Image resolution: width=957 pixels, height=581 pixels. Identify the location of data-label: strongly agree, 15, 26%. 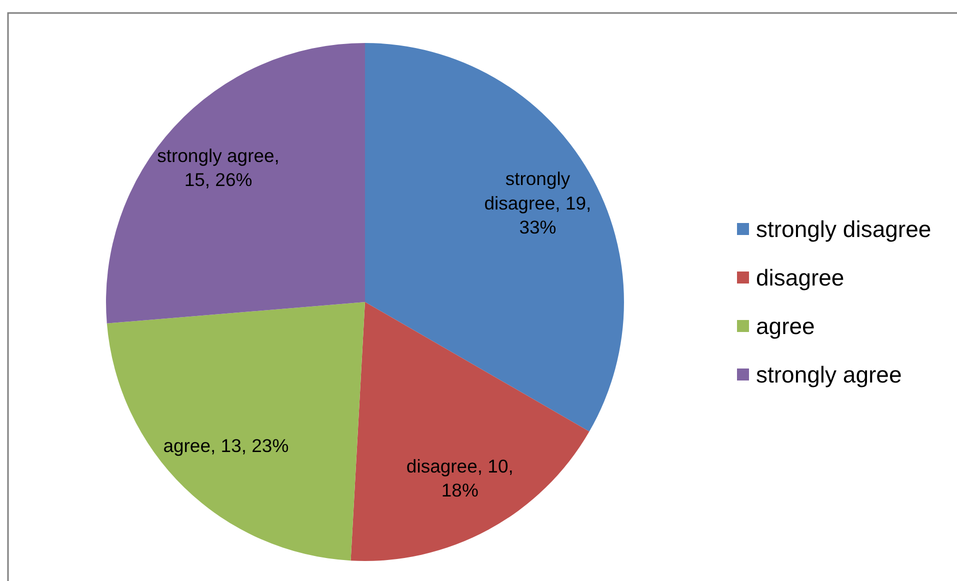
(218, 167).